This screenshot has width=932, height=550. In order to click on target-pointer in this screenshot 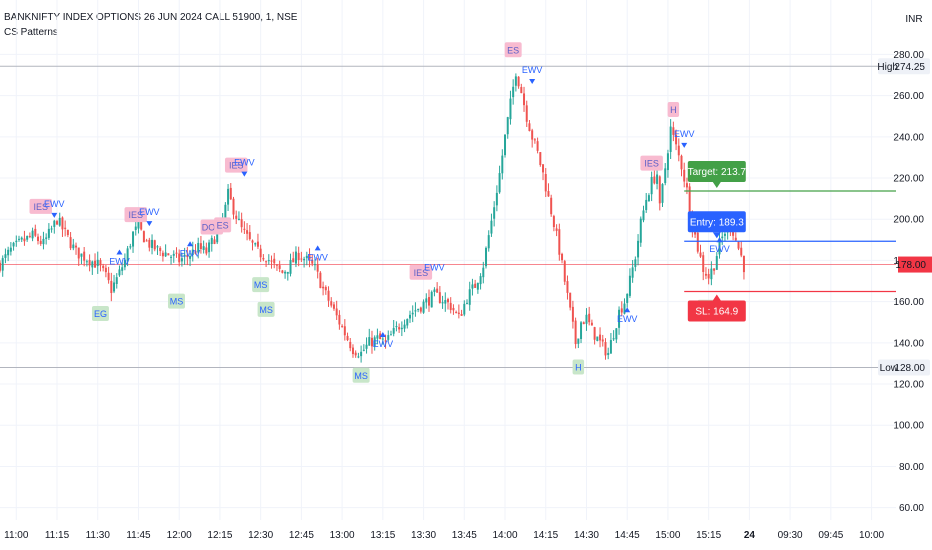, I will do `click(716, 185)`.